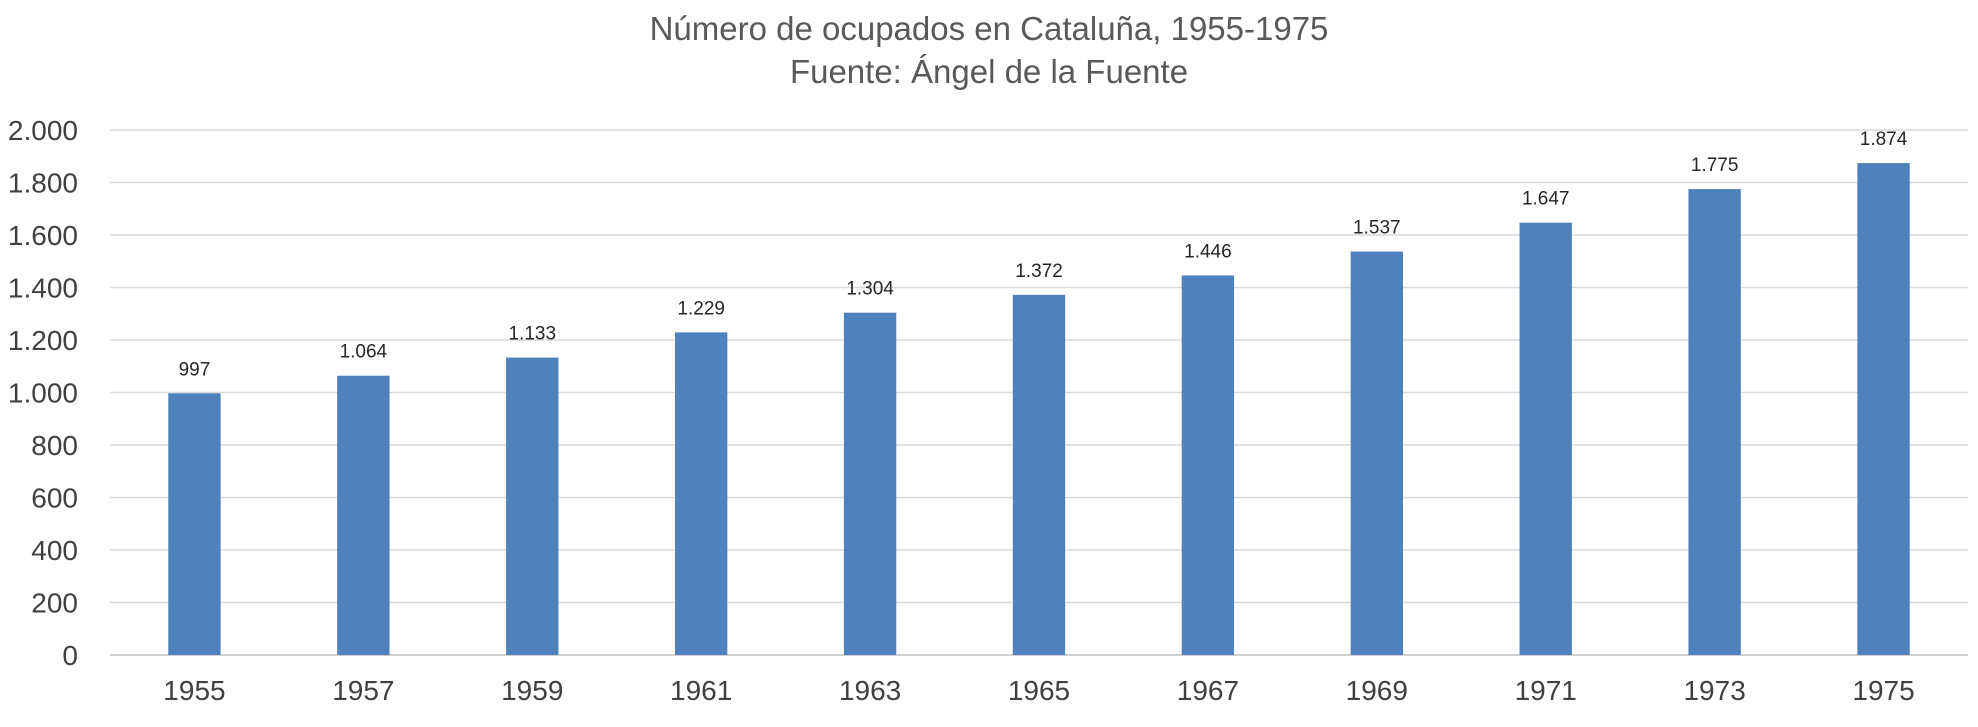 The height and width of the screenshot is (727, 1978). I want to click on y-tick-label: 1.600, so click(43, 235).